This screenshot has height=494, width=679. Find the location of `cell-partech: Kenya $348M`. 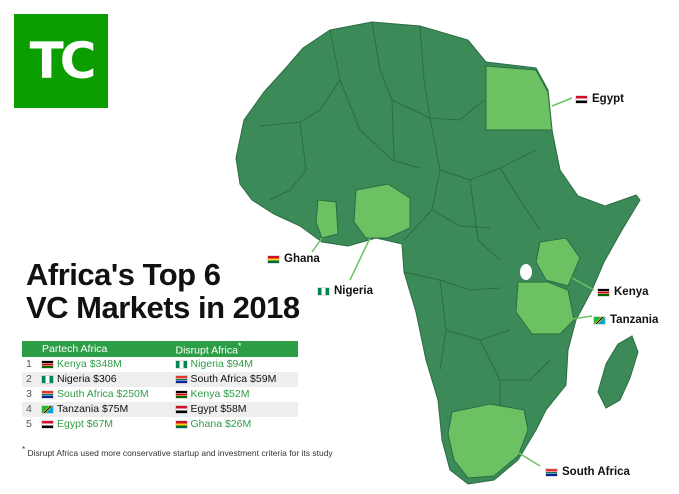

cell-partech: Kenya $348M is located at coordinates (105, 364).